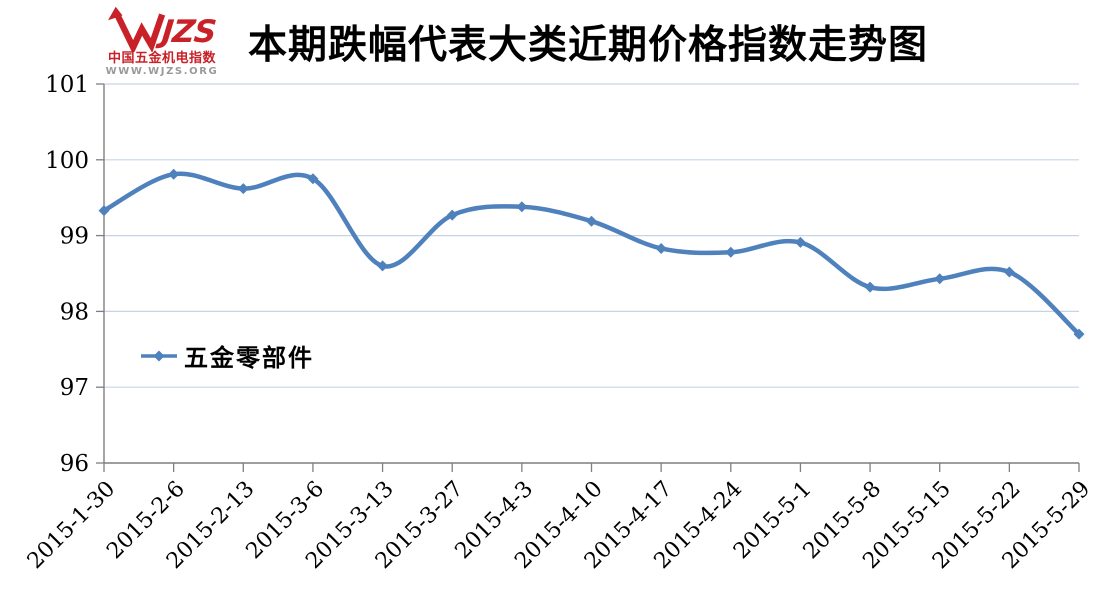 This screenshot has height=600, width=1105. Describe the element at coordinates (74, 464) in the screenshot. I see `y-axis-tick-label: 96` at that location.